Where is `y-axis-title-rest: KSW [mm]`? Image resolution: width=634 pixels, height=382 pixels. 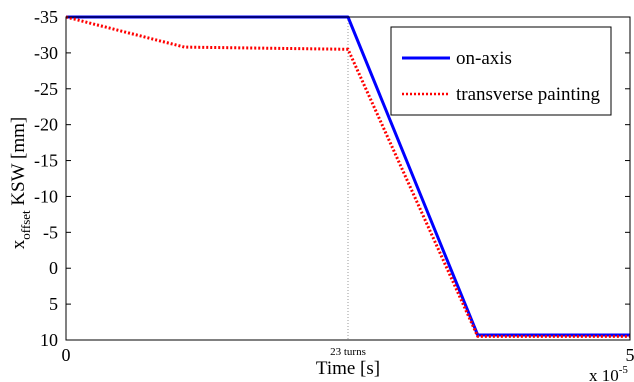
y-axis-title-rest: KSW [mm] is located at coordinates (18, 164).